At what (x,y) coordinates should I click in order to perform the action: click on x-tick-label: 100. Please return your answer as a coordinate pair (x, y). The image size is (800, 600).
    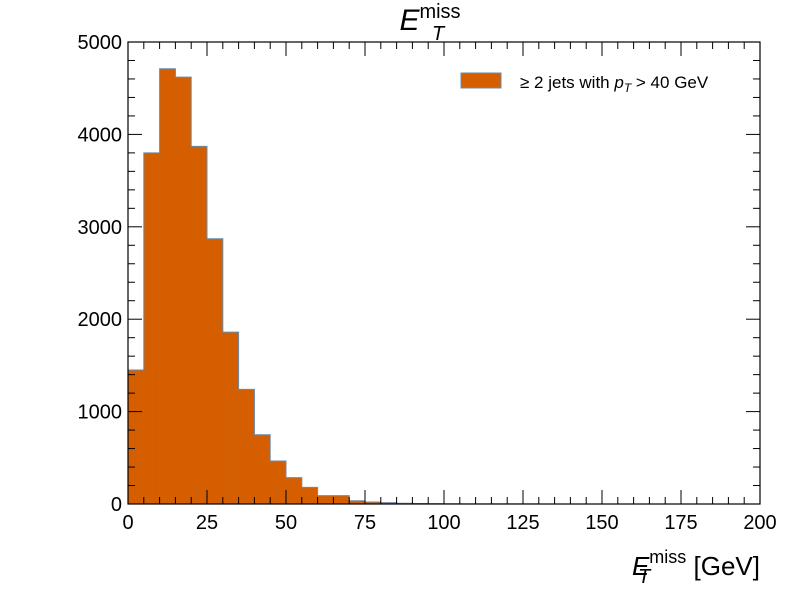
    Looking at the image, I should click on (443, 523).